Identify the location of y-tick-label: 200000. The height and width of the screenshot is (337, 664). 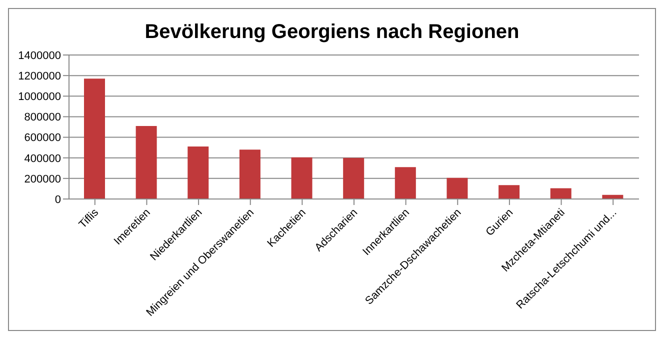
(42, 179).